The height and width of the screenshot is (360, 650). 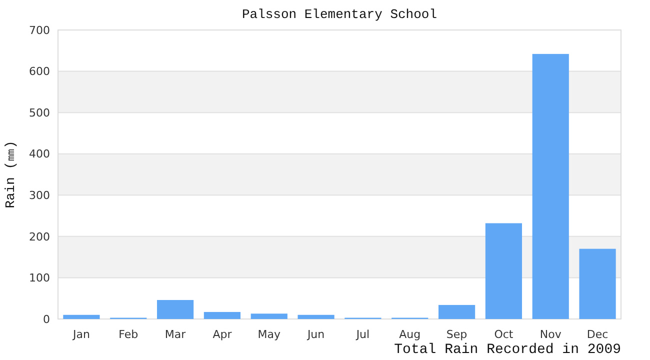 What do you see at coordinates (362, 334) in the screenshot?
I see `x-tick-label: Jul` at bounding box center [362, 334].